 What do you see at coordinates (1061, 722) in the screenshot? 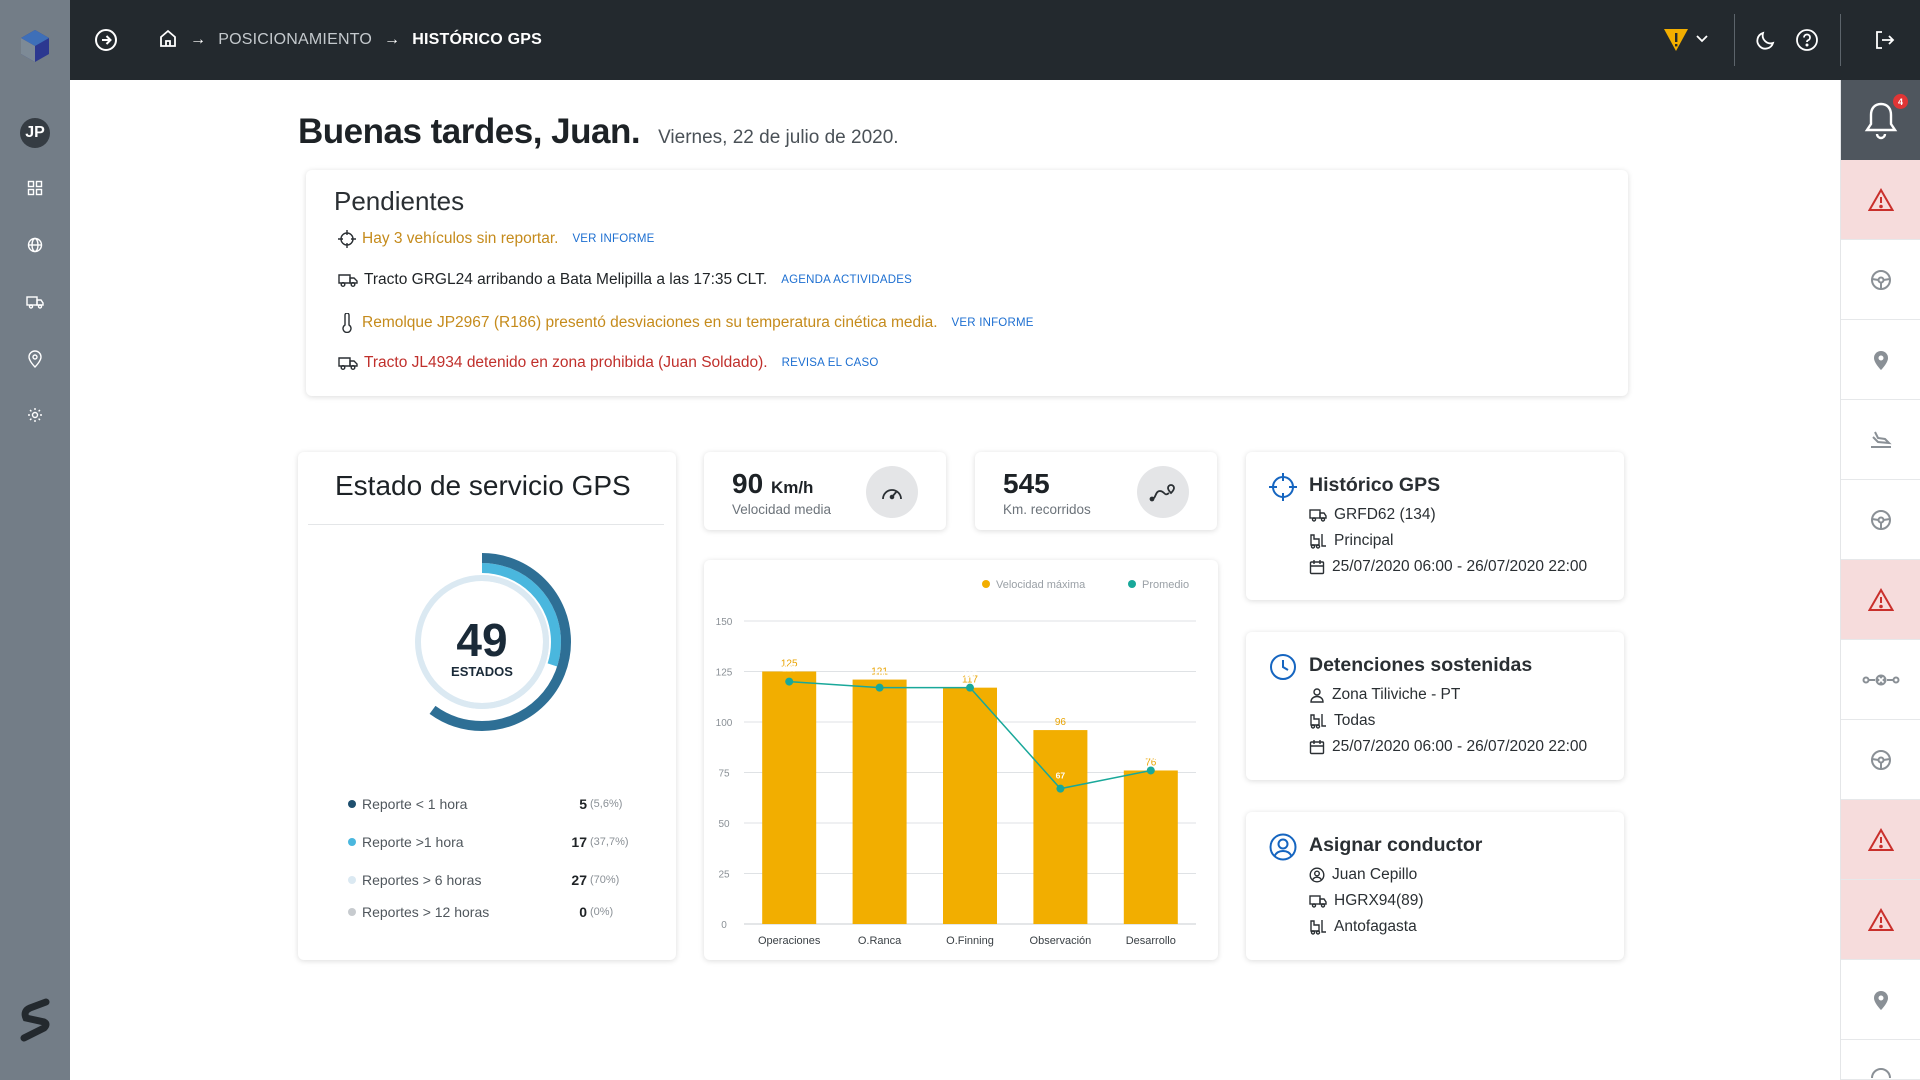
I see `bar-value-label: 96` at bounding box center [1061, 722].